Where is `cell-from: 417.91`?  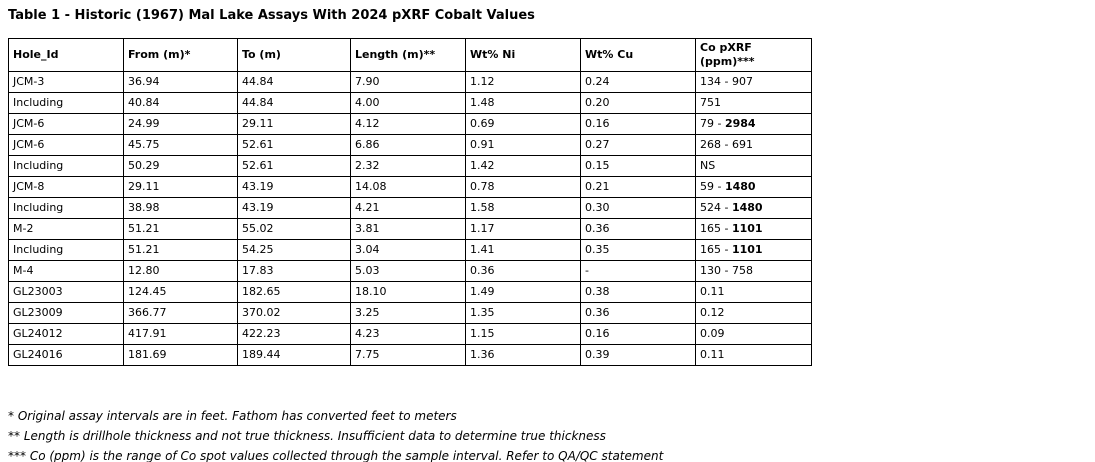
cell-from: 417.91 is located at coordinates (180, 334).